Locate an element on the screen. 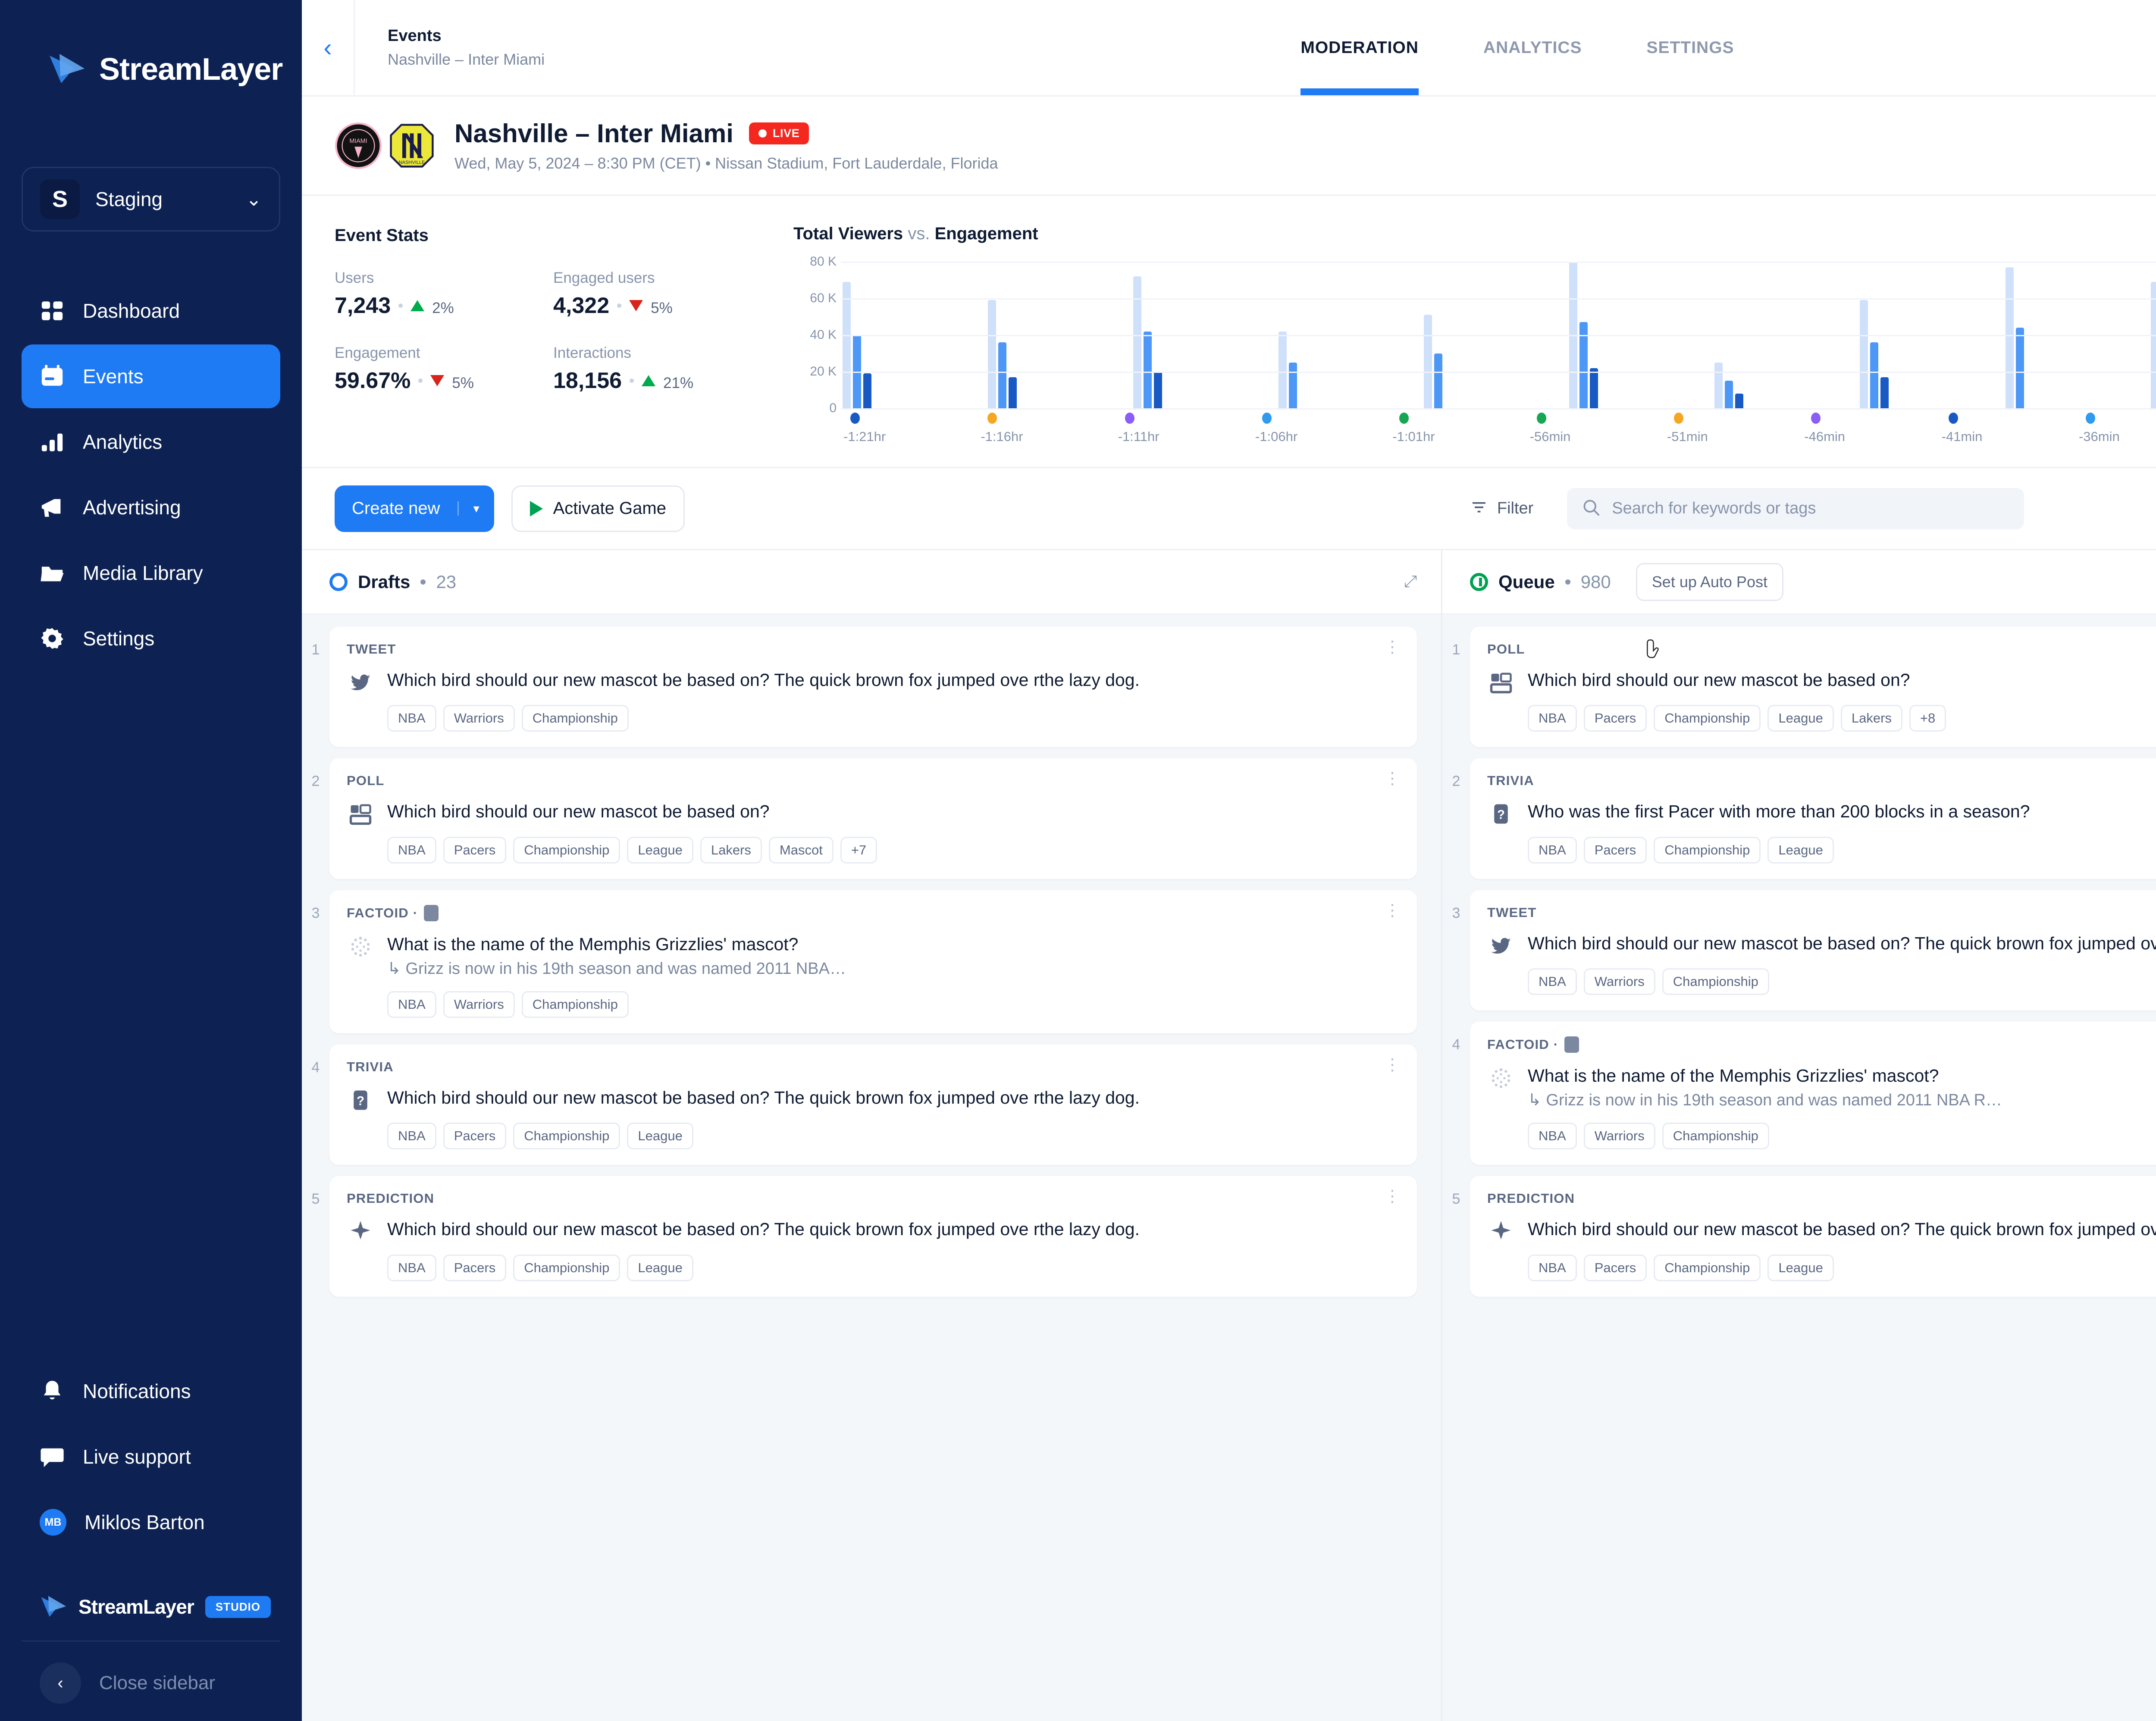  tag: +7 is located at coordinates (858, 850).